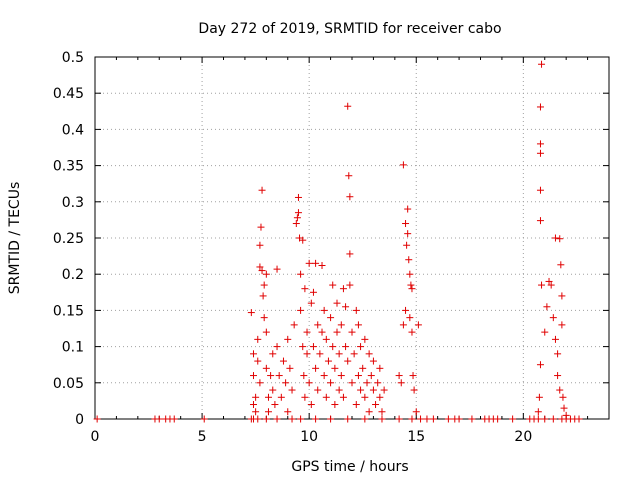 This screenshot has height=484, width=640. Describe the element at coordinates (73, 130) in the screenshot. I see `y-tick-label: 0.4` at that location.